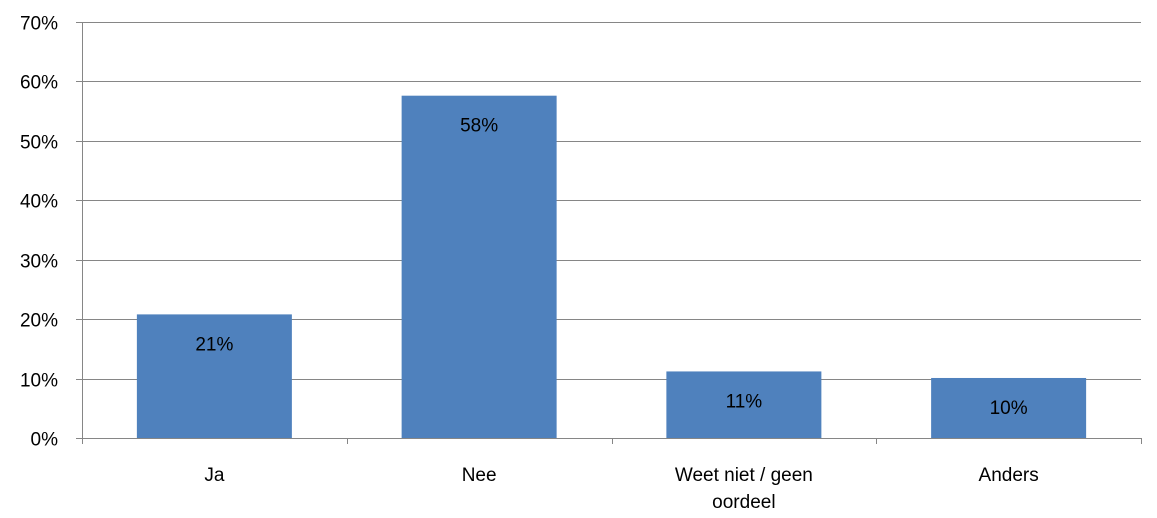  I want to click on category-label: Nee, so click(479, 475).